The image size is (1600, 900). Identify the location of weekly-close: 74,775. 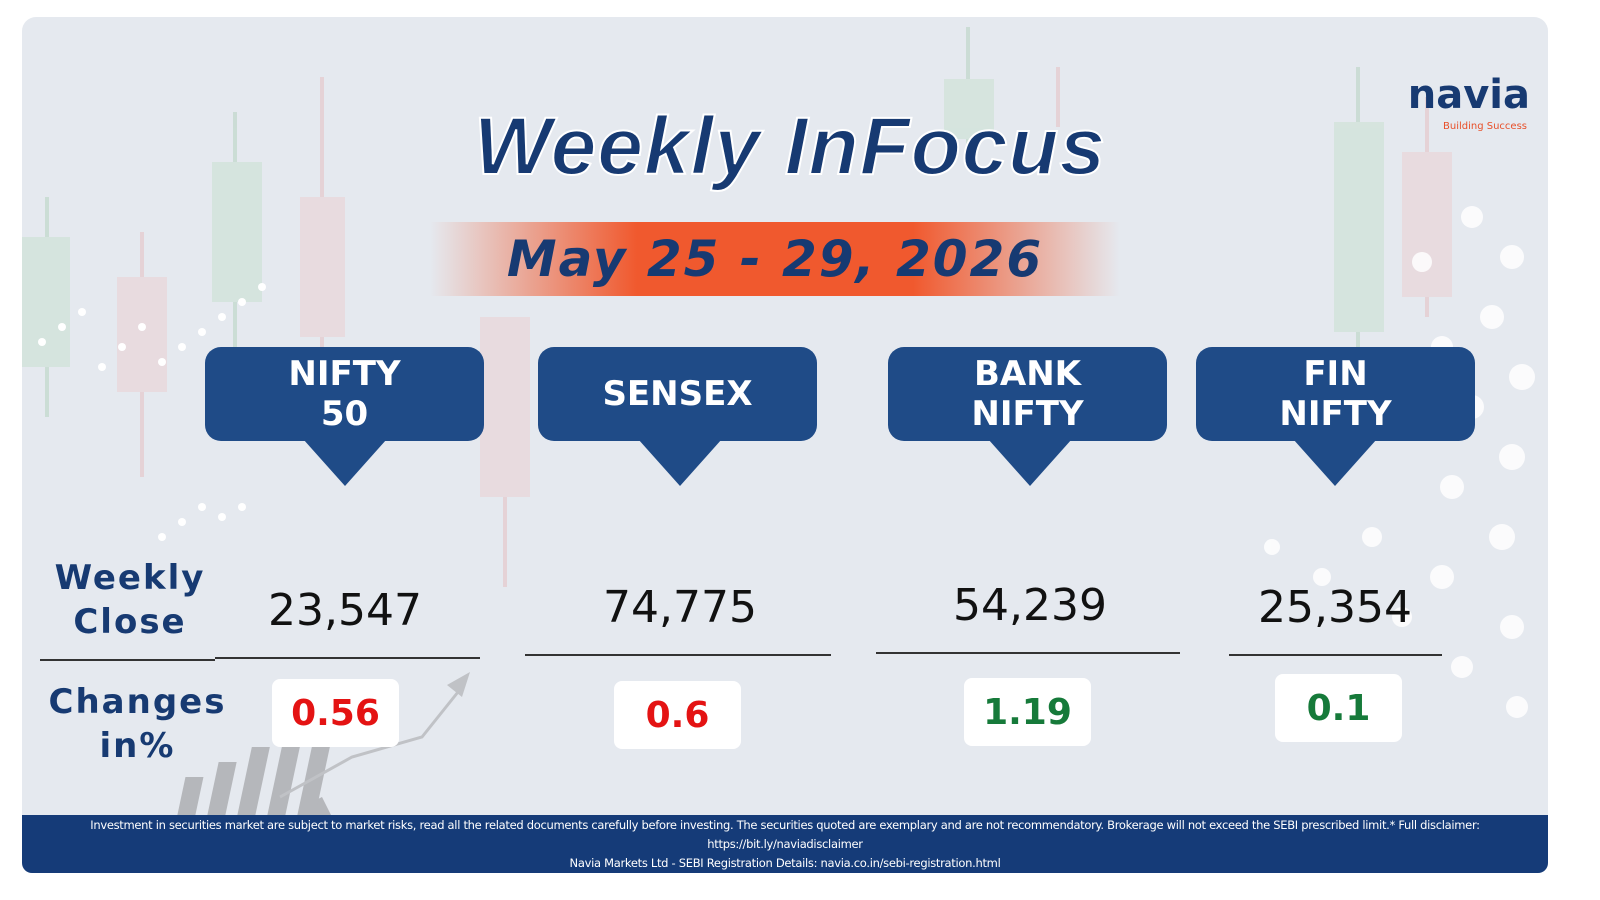
(680, 607).